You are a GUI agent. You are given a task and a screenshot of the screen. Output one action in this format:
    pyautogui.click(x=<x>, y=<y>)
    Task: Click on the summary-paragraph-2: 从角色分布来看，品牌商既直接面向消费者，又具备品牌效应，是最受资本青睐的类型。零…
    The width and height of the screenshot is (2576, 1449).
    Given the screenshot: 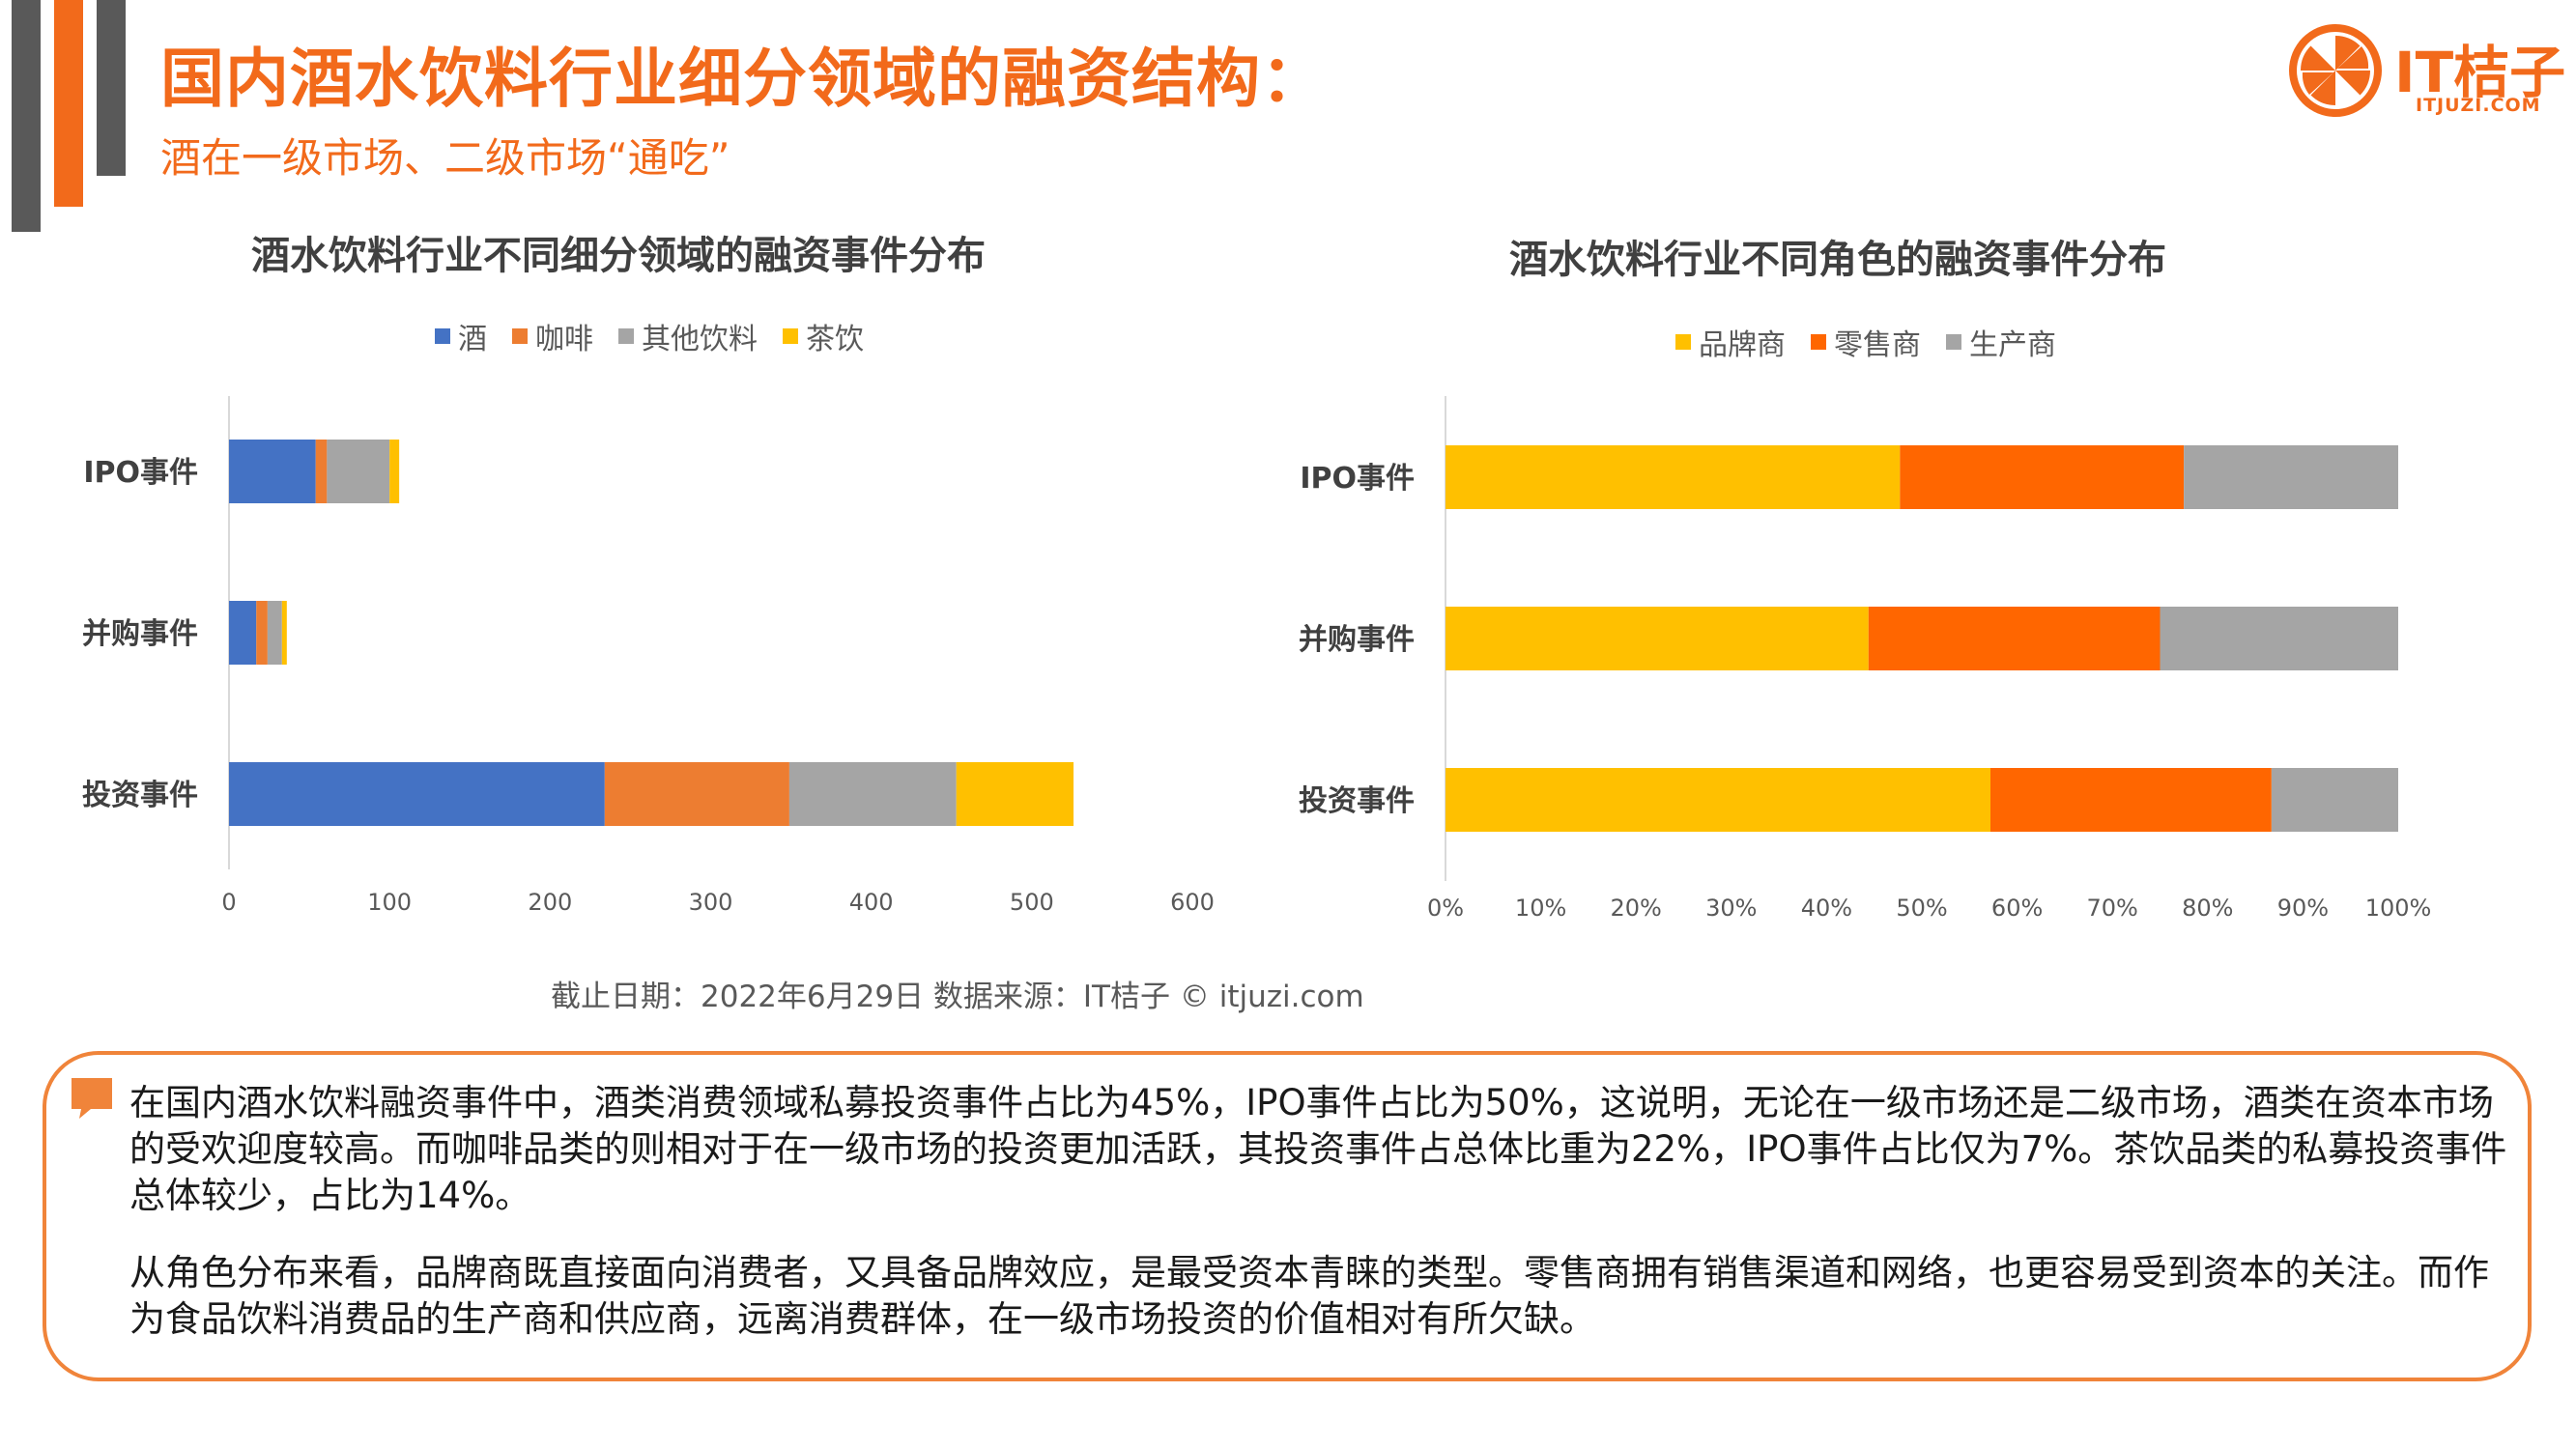 What is the action you would take?
    pyautogui.click(x=1309, y=1296)
    